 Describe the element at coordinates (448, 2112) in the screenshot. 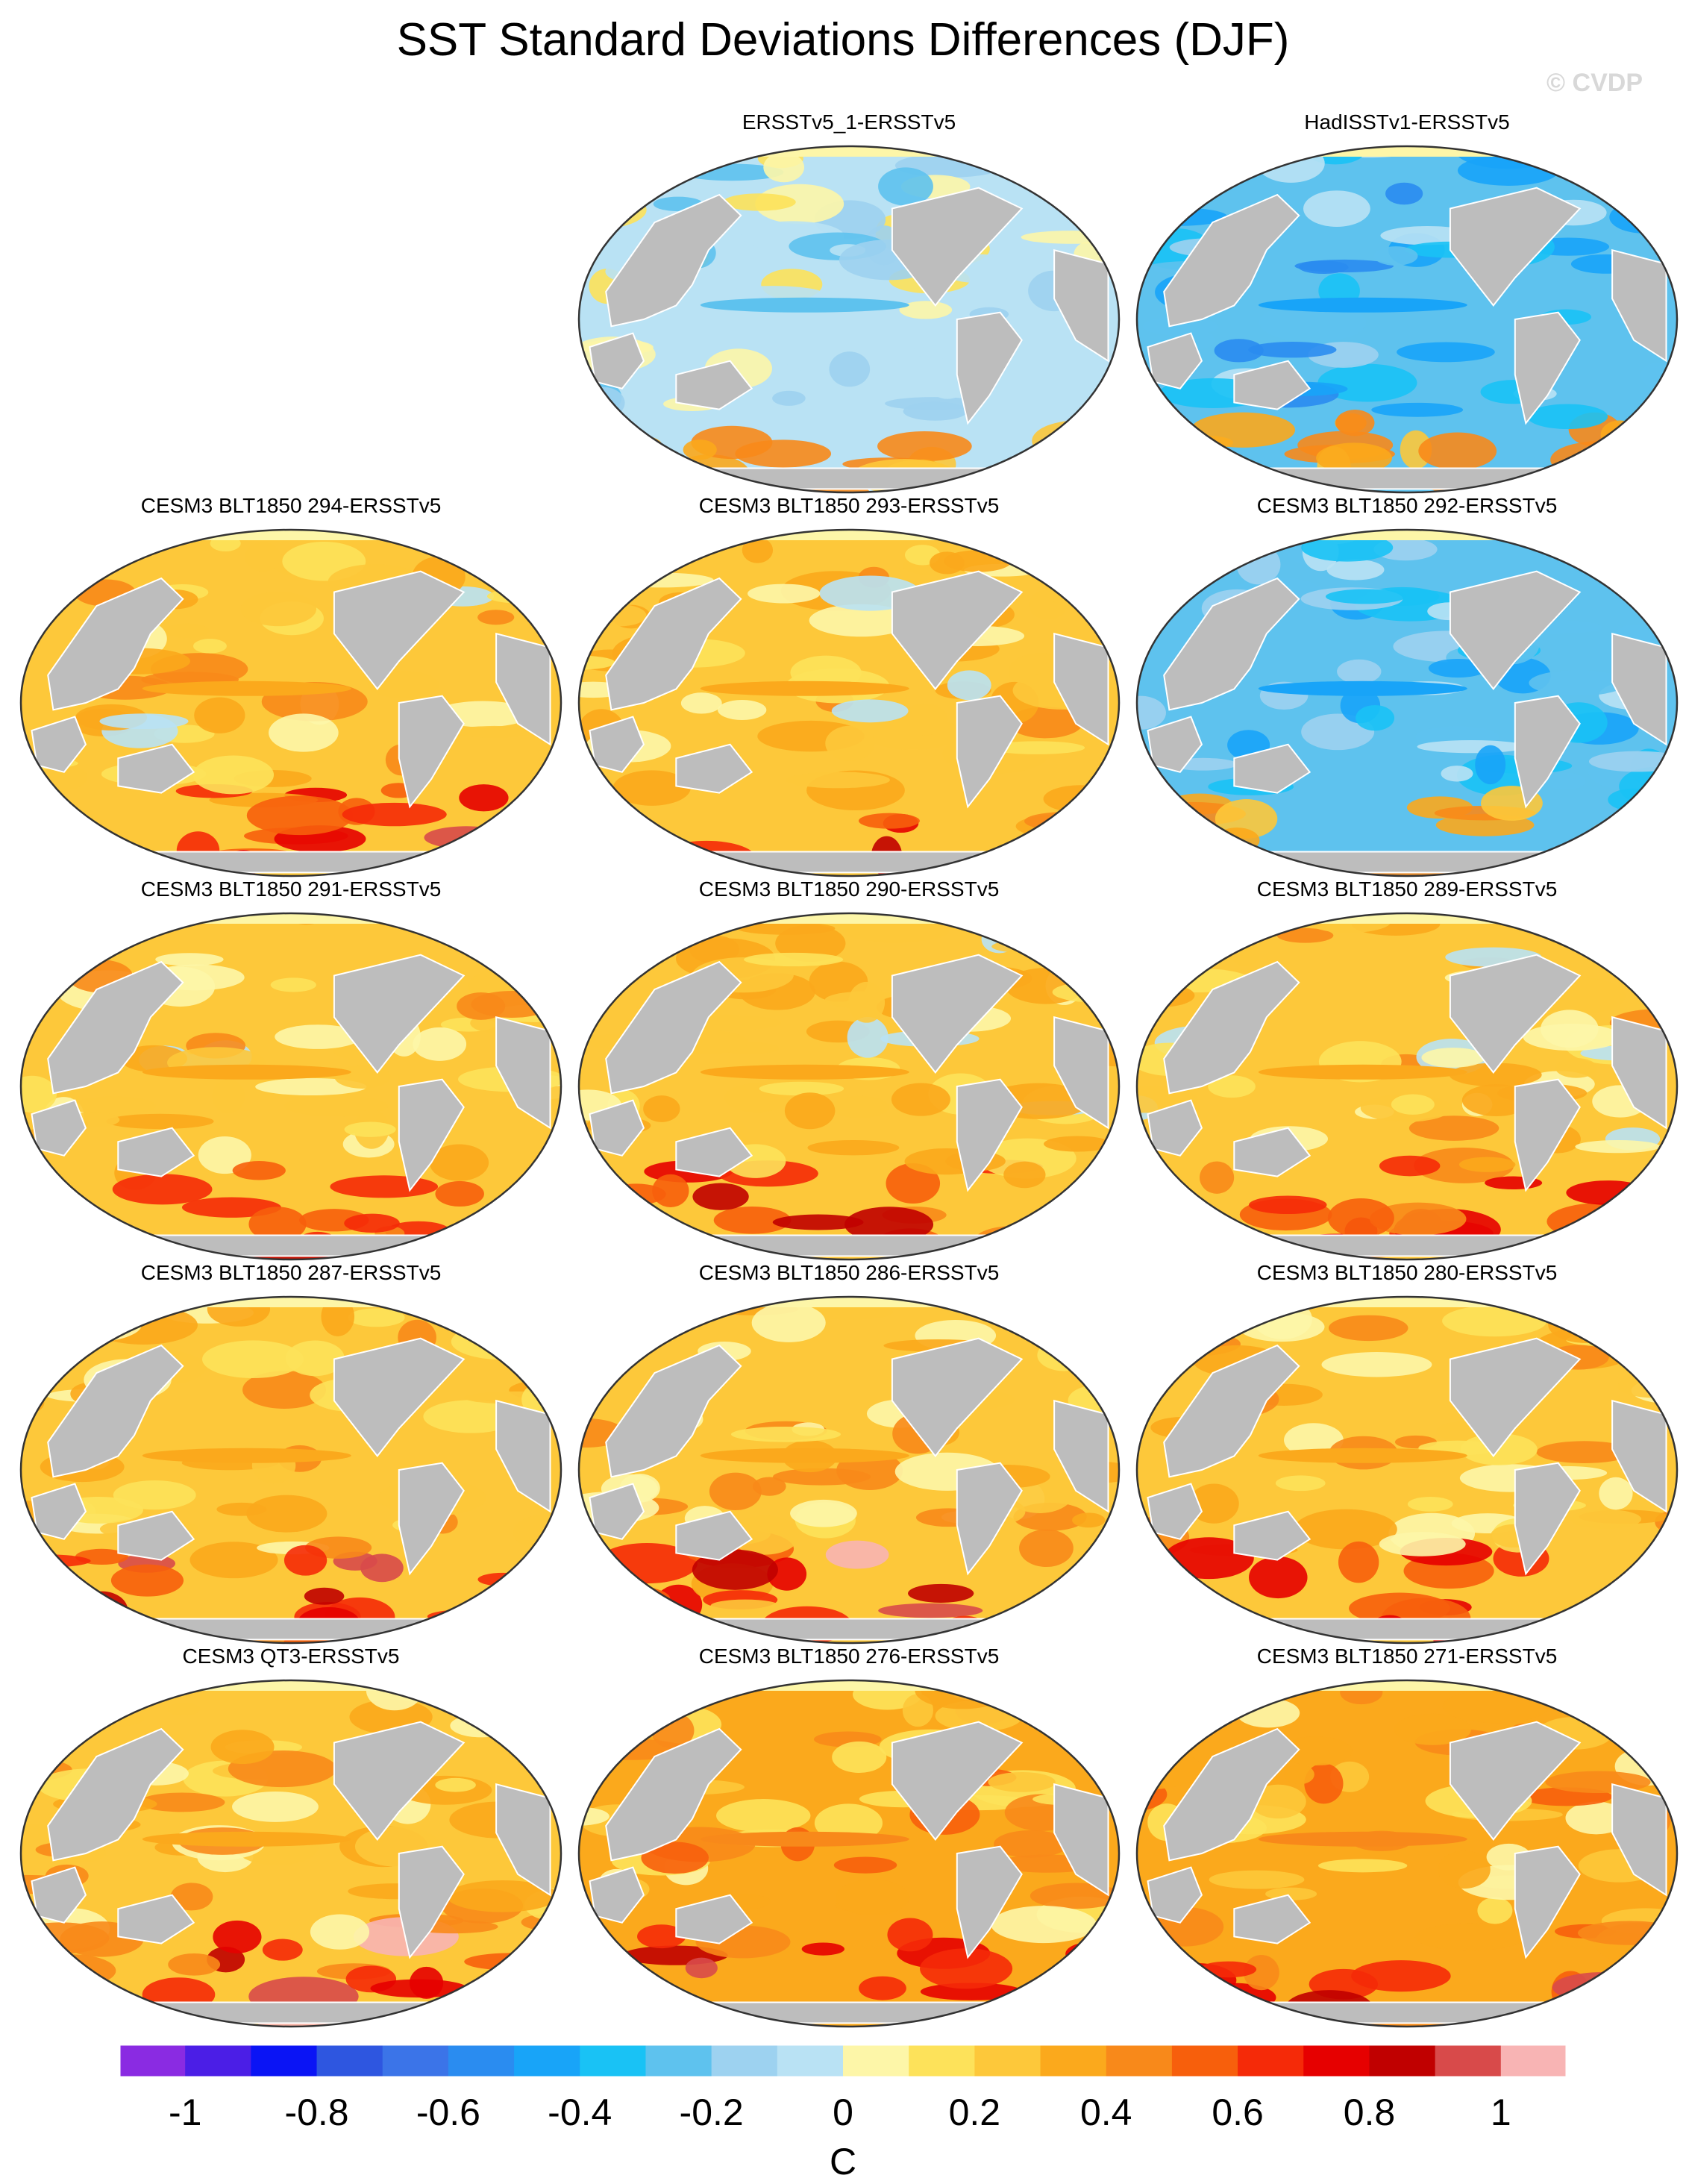

I see `colorbar-tick-label: -0.6` at that location.